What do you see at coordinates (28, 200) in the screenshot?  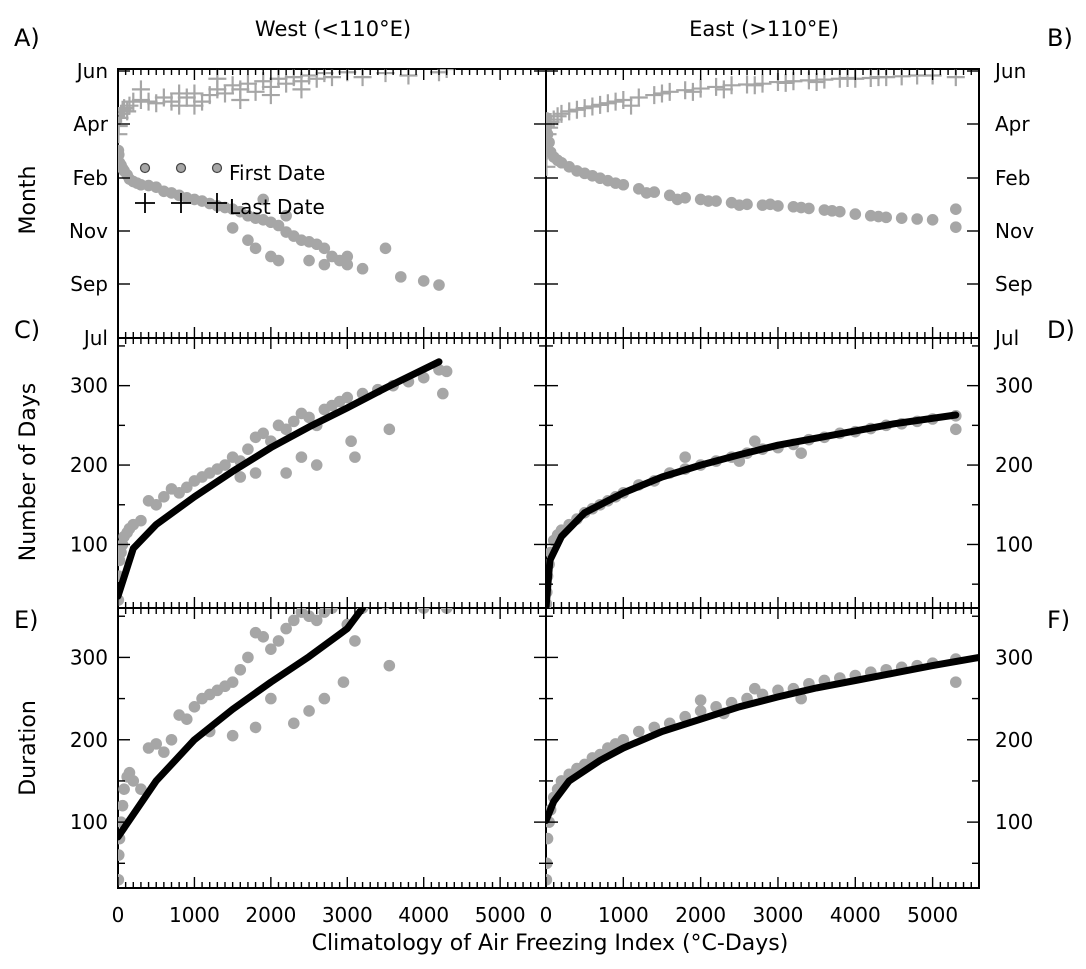 I see `ylabel-month: Month` at bounding box center [28, 200].